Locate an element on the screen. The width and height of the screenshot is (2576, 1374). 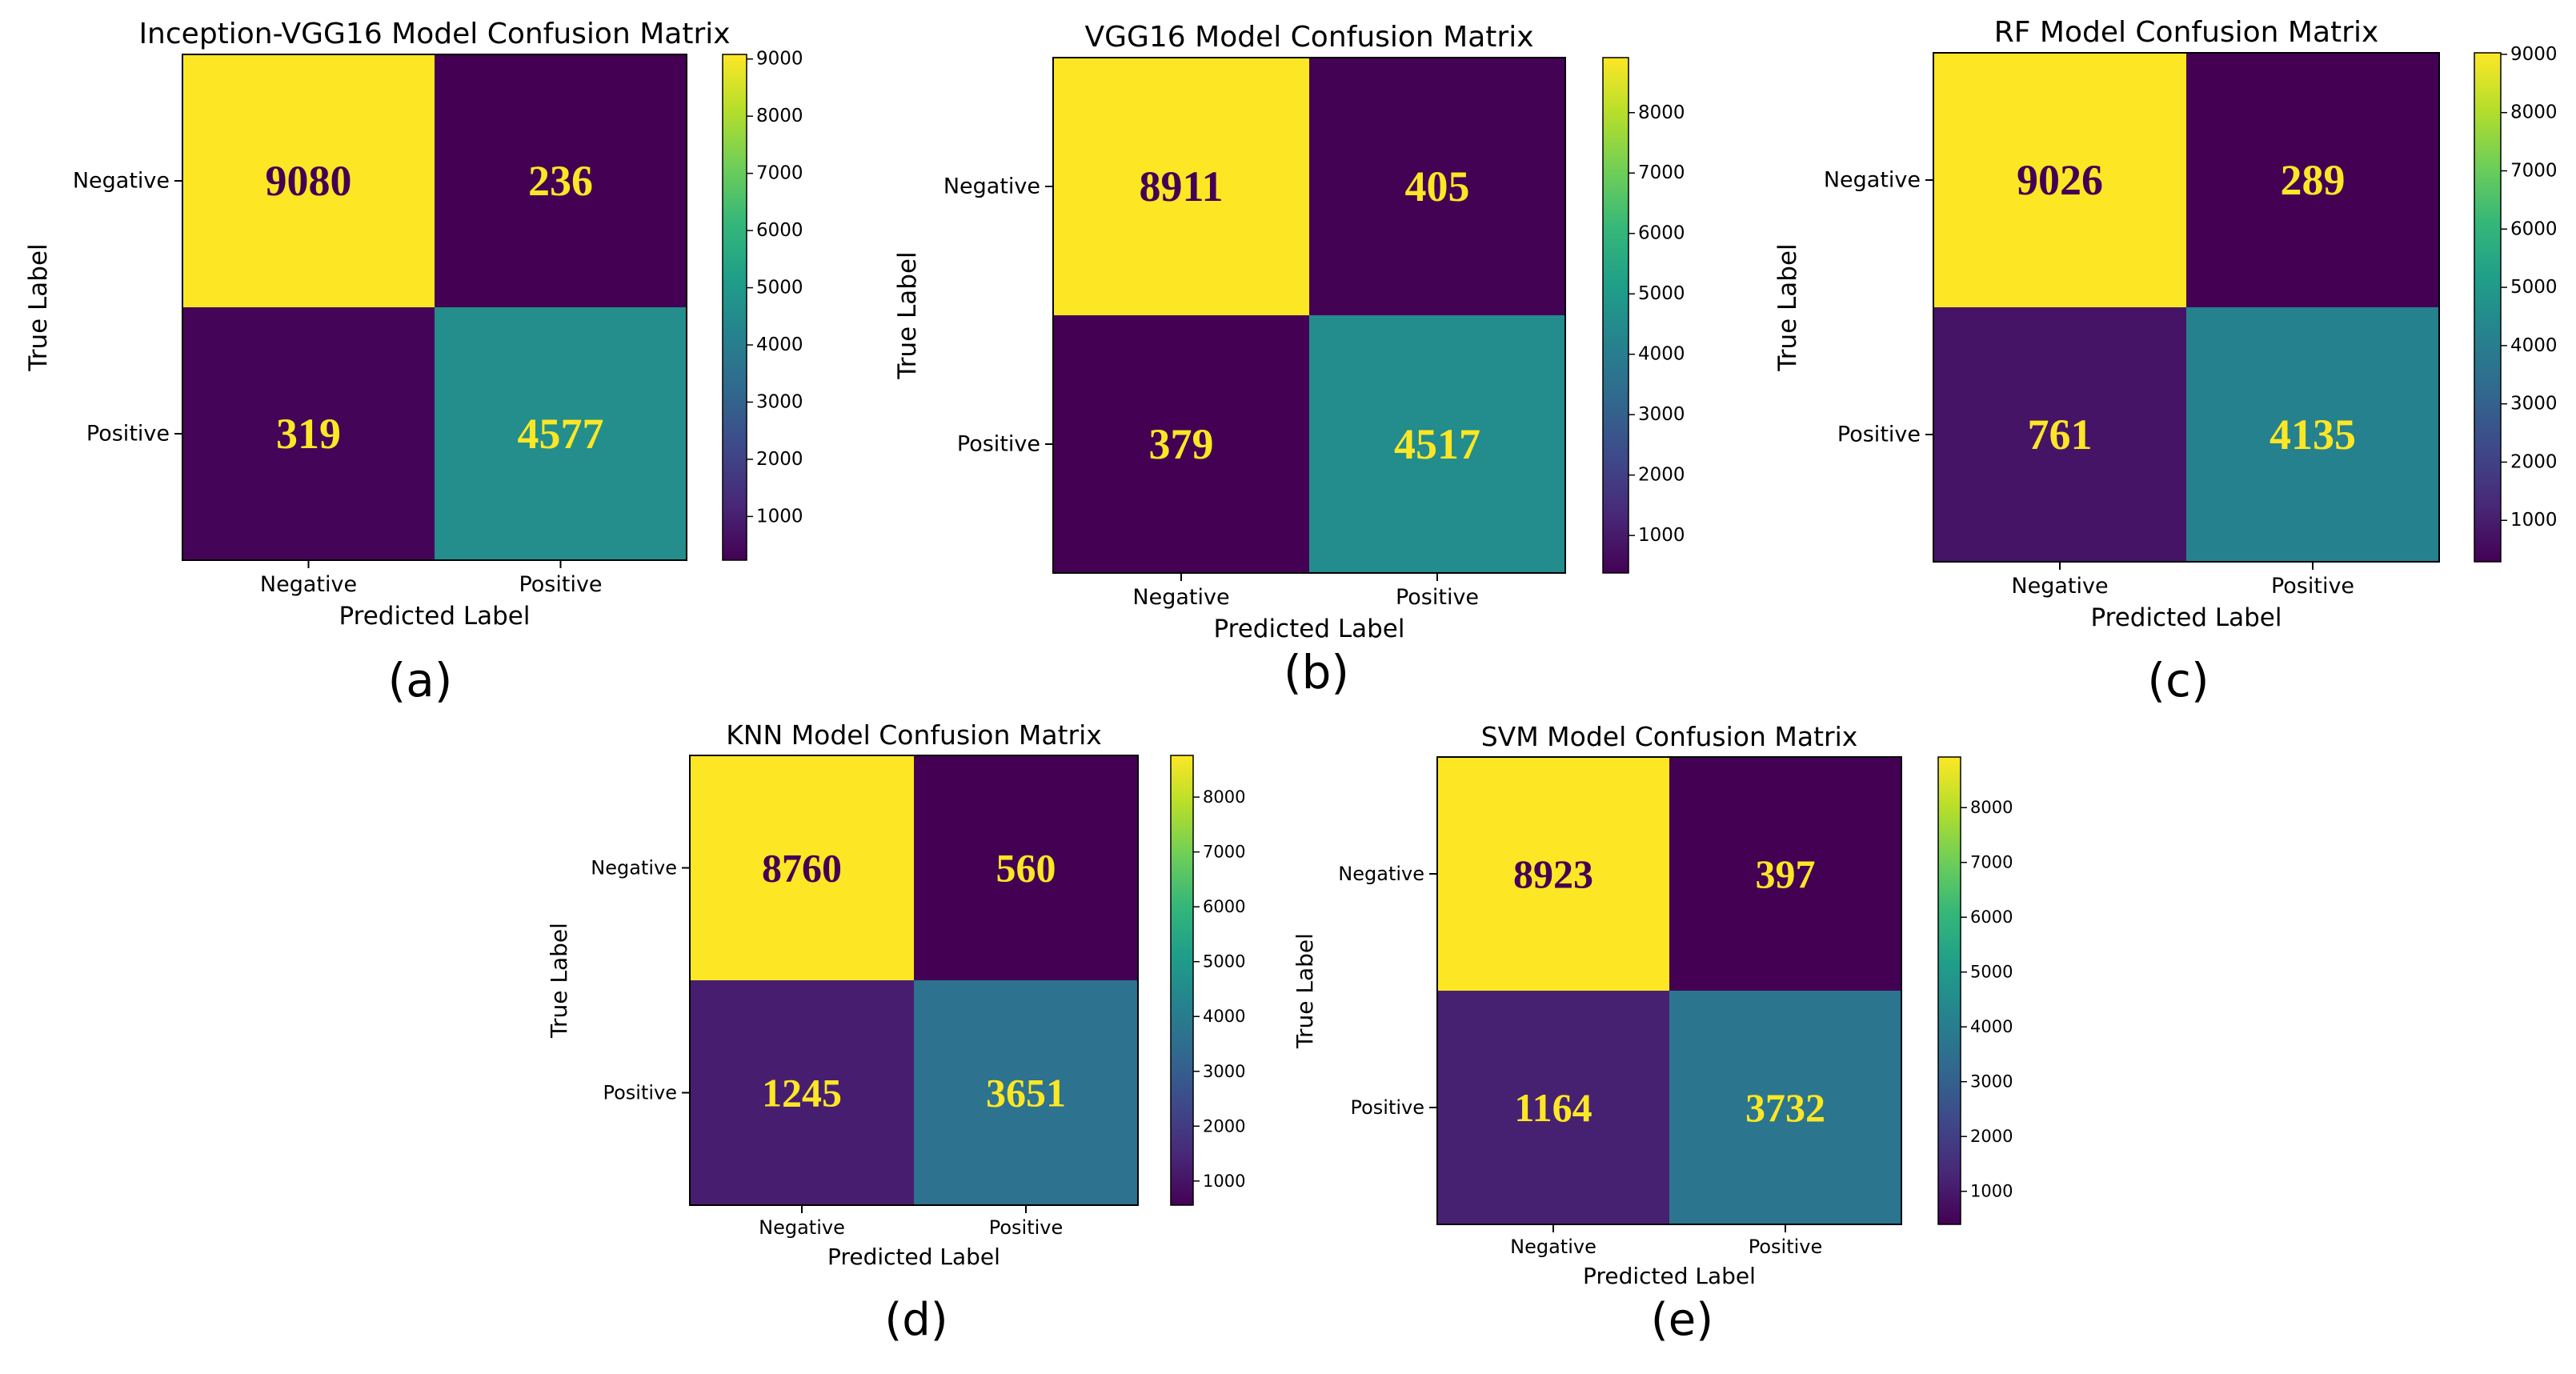
panel-label: (e) is located at coordinates (1682, 1320).